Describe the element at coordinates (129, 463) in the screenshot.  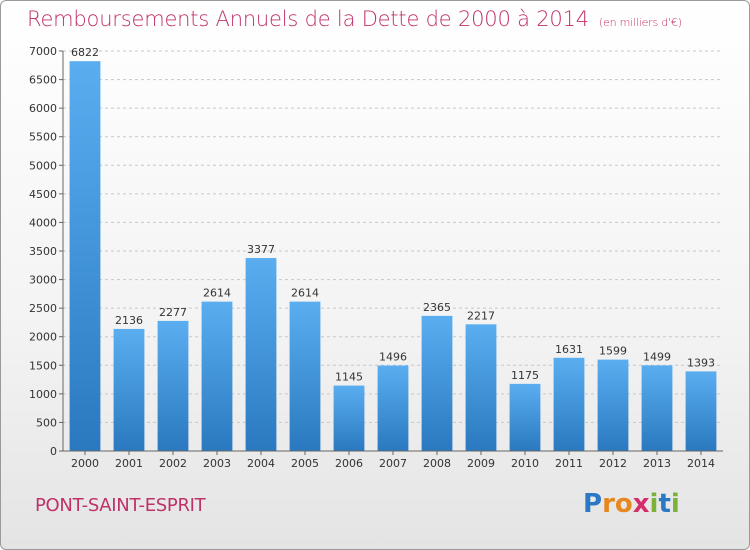
I see `x-tick-label: 2001` at that location.